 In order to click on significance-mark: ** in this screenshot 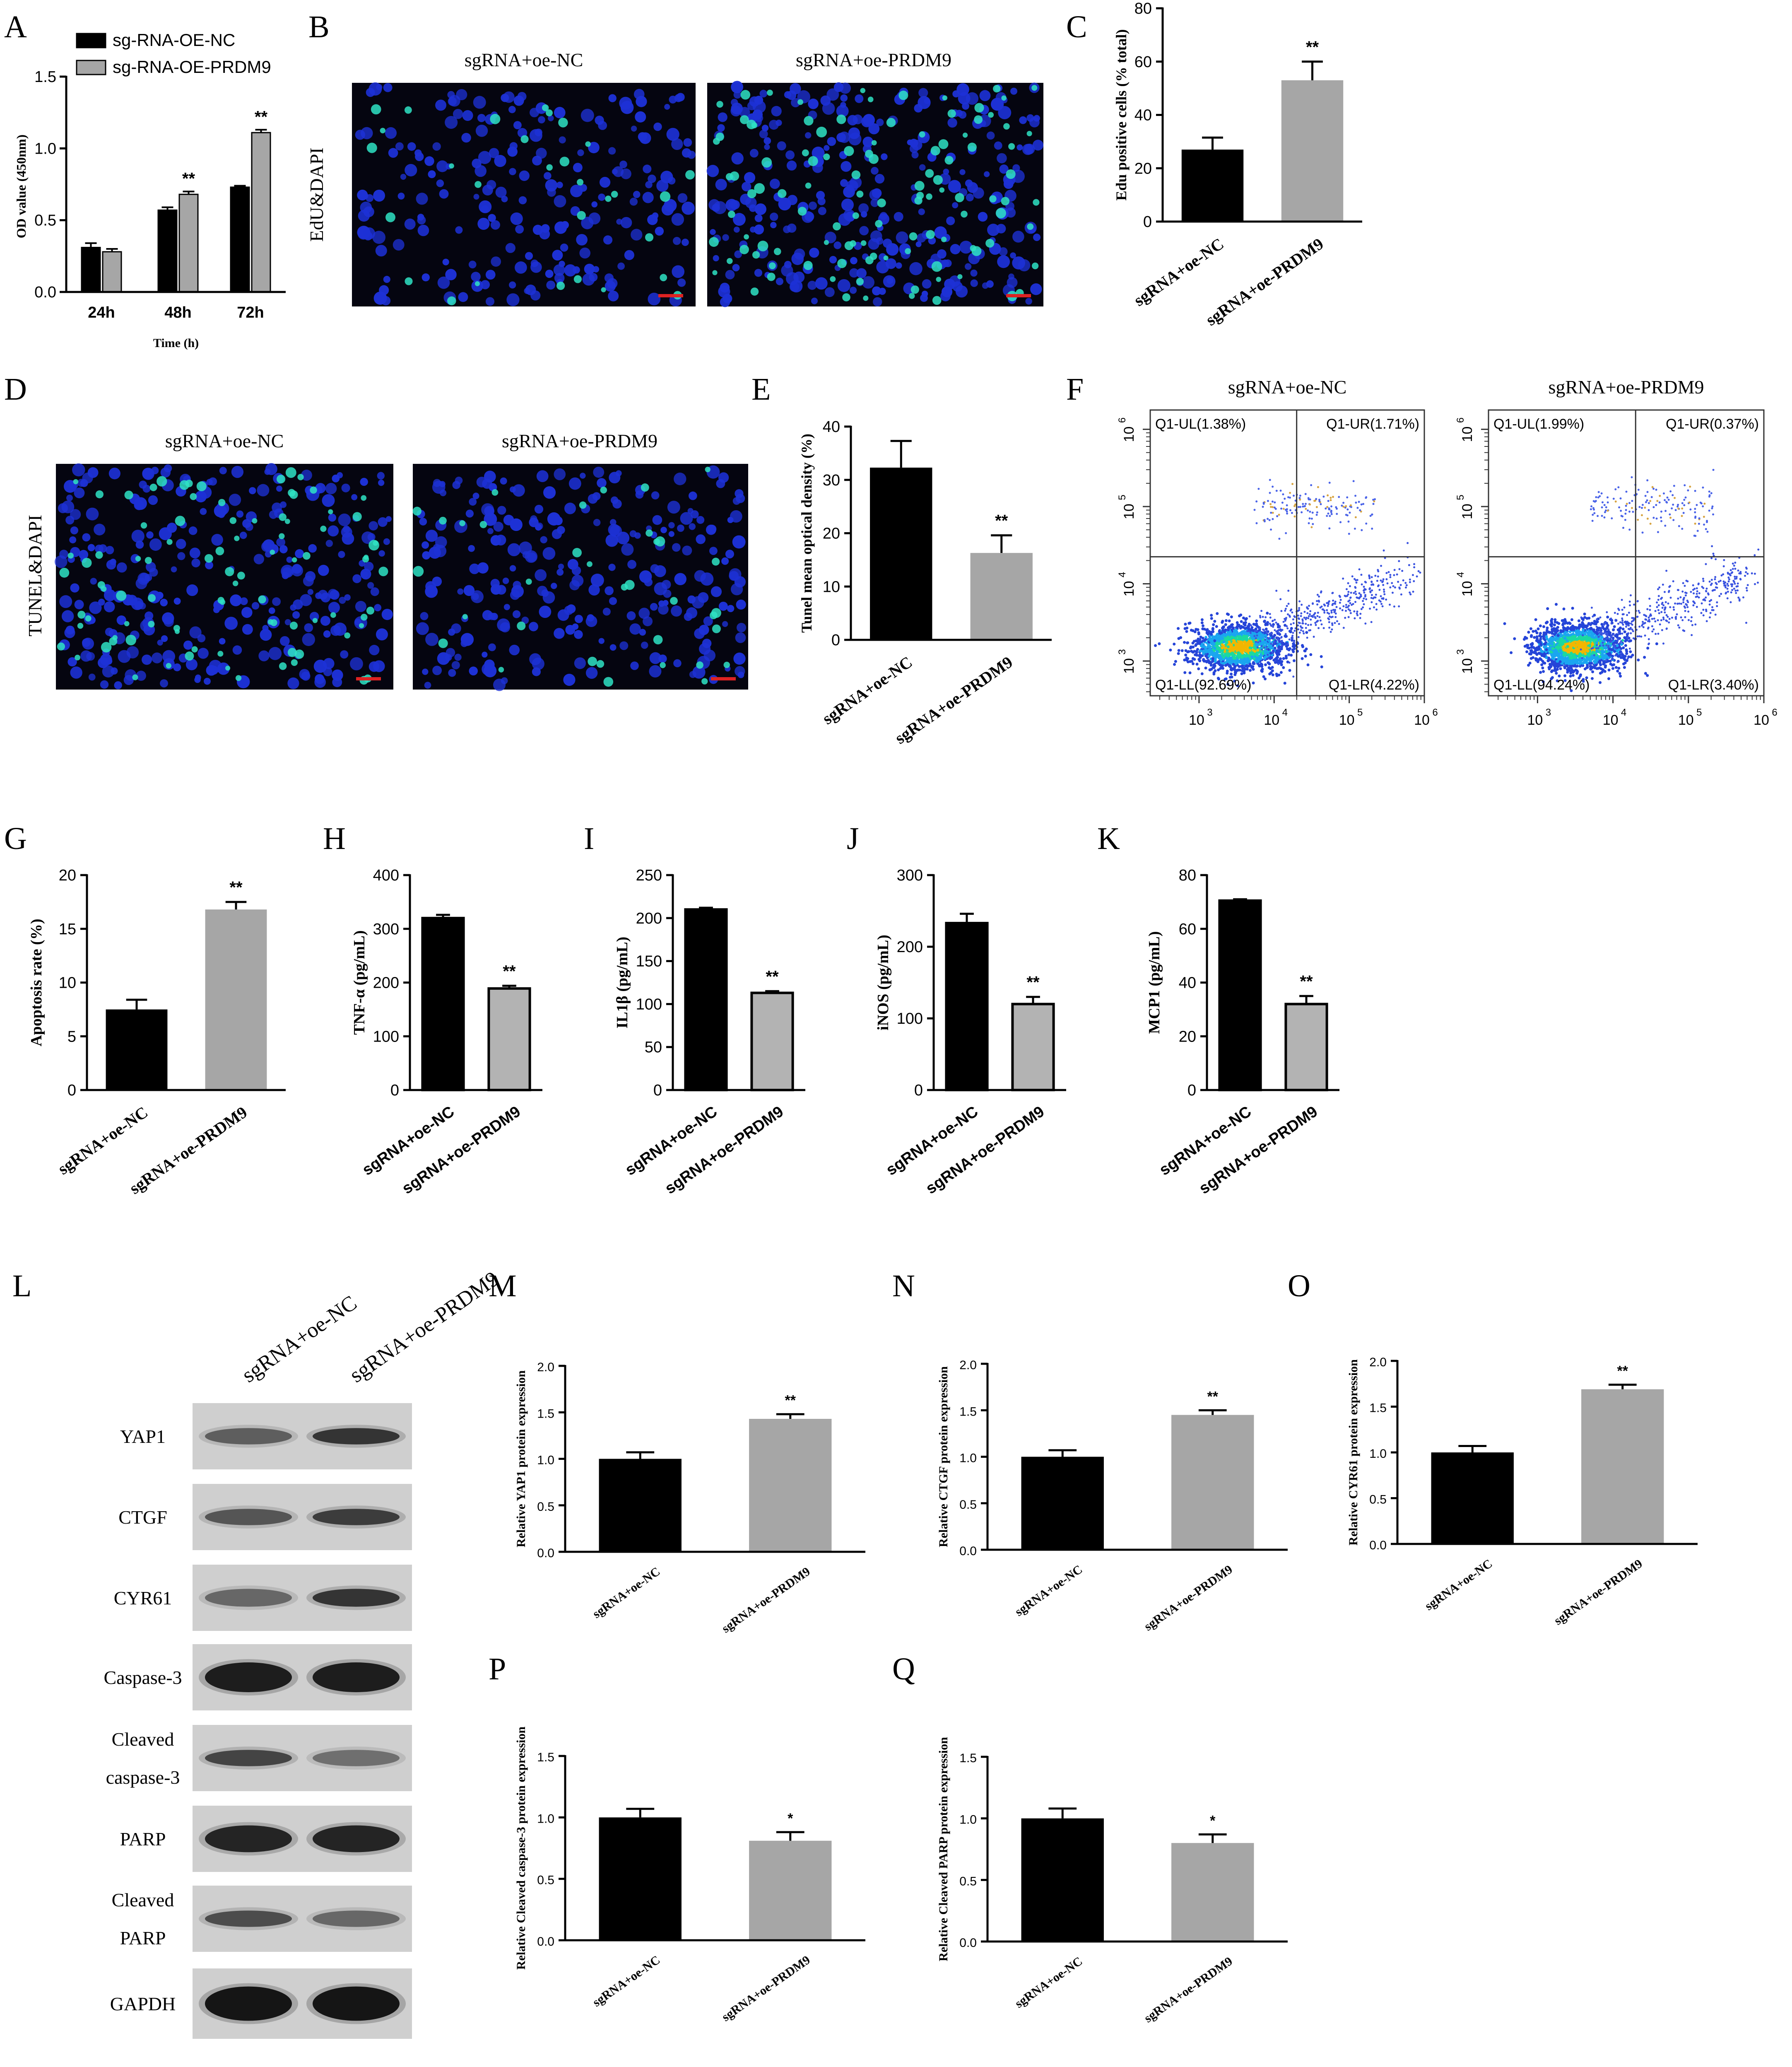, I will do `click(791, 1401)`.